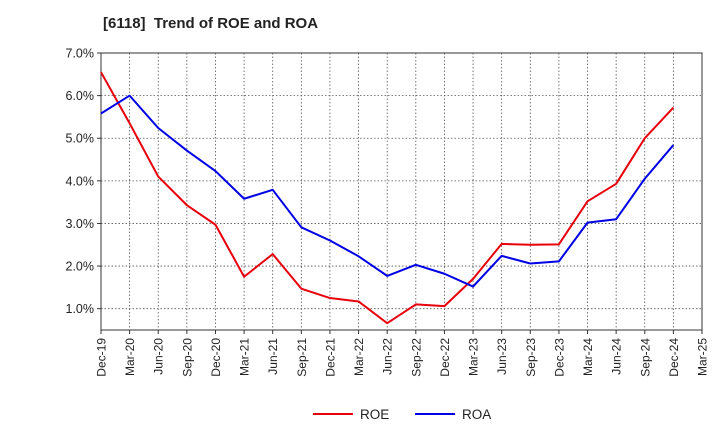 Image resolution: width=720 pixels, height=440 pixels. I want to click on x-tick-label: Dec-24, so click(674, 357).